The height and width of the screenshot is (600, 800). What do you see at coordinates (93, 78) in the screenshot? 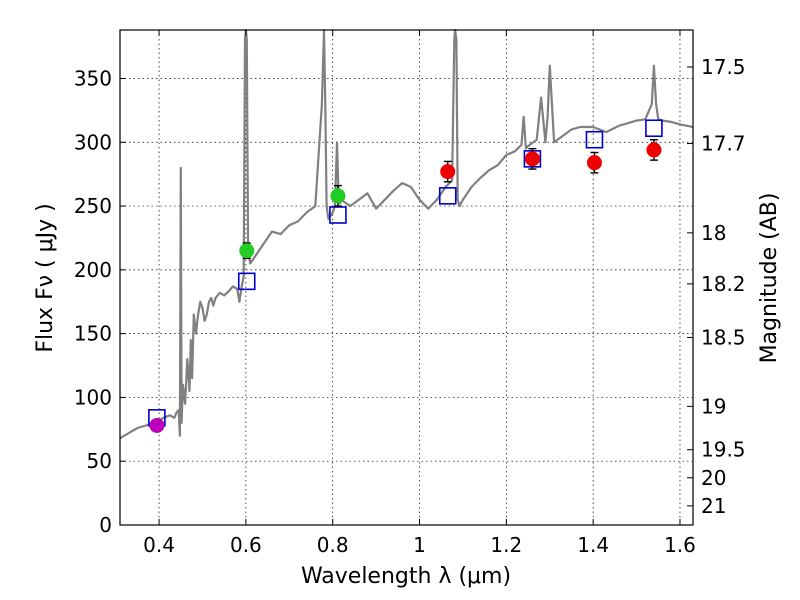
I see `y-tick-label: 350` at bounding box center [93, 78].